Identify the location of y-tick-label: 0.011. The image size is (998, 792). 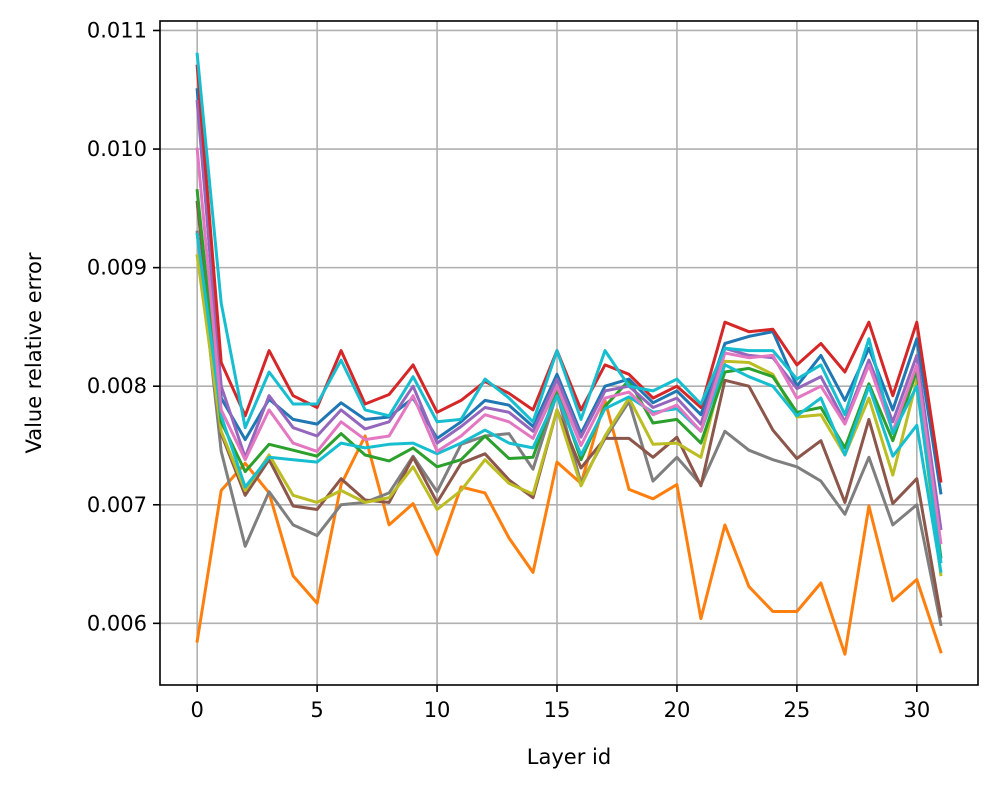
(117, 30).